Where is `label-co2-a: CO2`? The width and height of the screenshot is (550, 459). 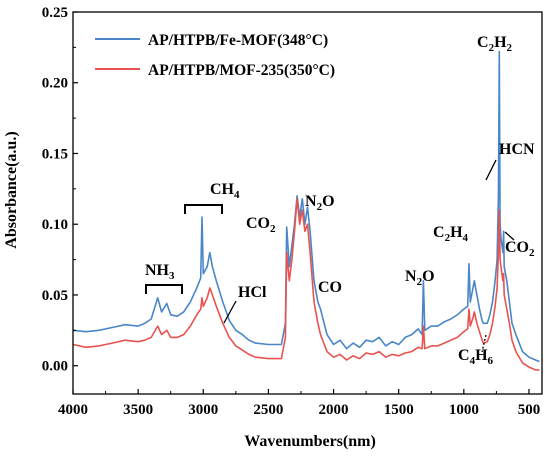
label-co2-a: CO2 is located at coordinates (261, 225).